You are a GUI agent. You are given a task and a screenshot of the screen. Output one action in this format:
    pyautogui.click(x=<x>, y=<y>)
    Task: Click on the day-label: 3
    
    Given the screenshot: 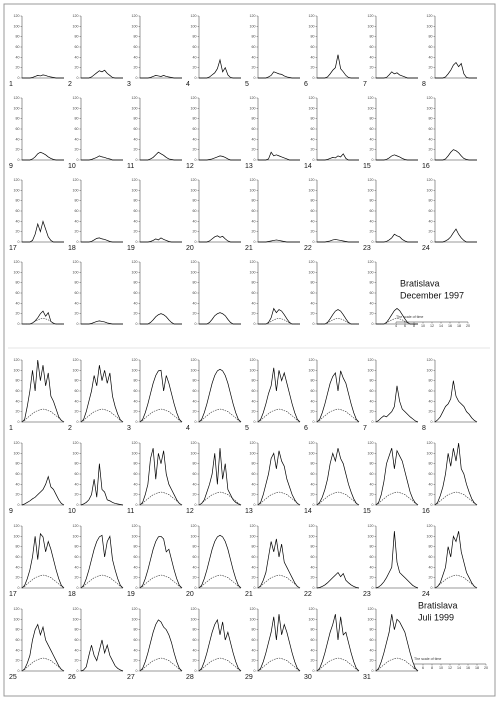 What is the action you would take?
    pyautogui.click(x=129, y=84)
    